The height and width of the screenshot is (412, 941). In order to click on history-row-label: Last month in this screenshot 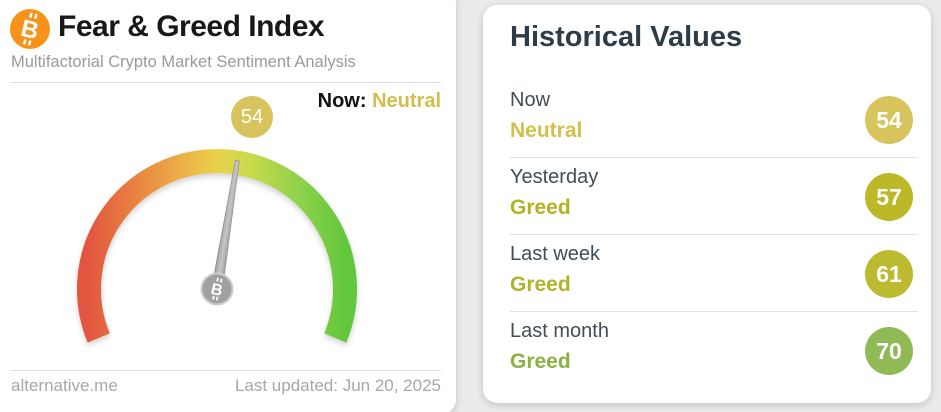, I will do `click(559, 331)`.